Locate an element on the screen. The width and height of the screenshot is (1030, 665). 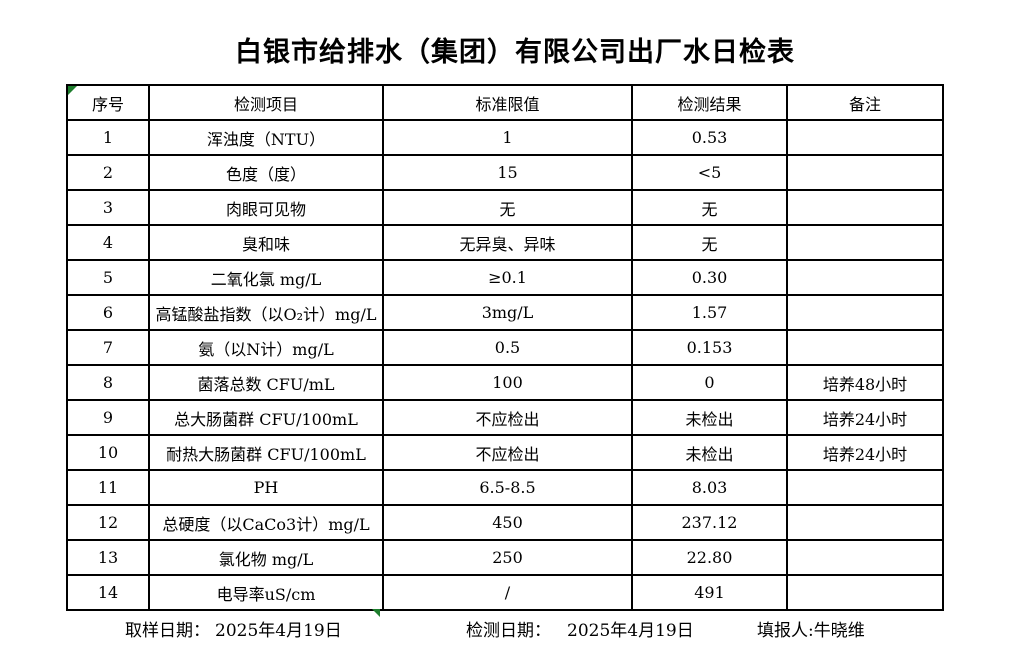
cell-limit: 无 is located at coordinates (507, 207).